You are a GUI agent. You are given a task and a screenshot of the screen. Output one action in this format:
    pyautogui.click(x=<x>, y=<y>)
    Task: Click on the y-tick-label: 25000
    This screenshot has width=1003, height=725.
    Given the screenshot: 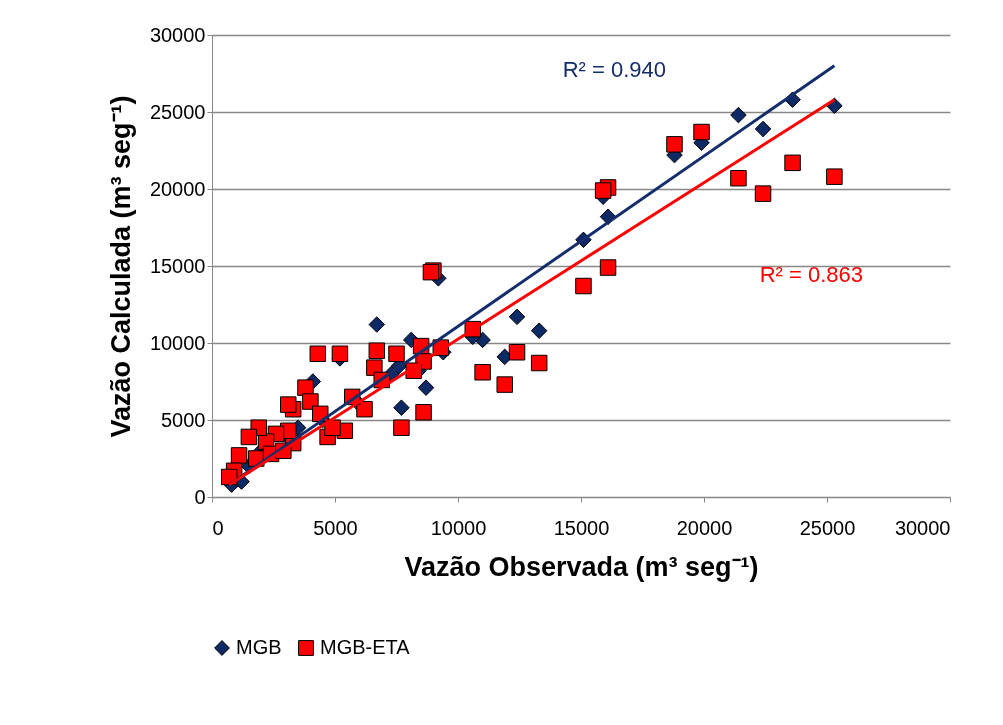 What is the action you would take?
    pyautogui.click(x=177, y=111)
    